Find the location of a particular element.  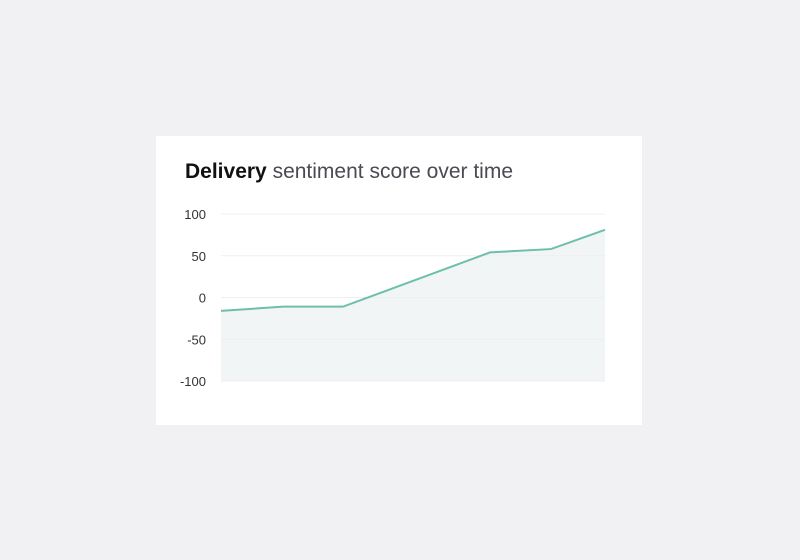

title-rest: sentiment score over time is located at coordinates (393, 171).